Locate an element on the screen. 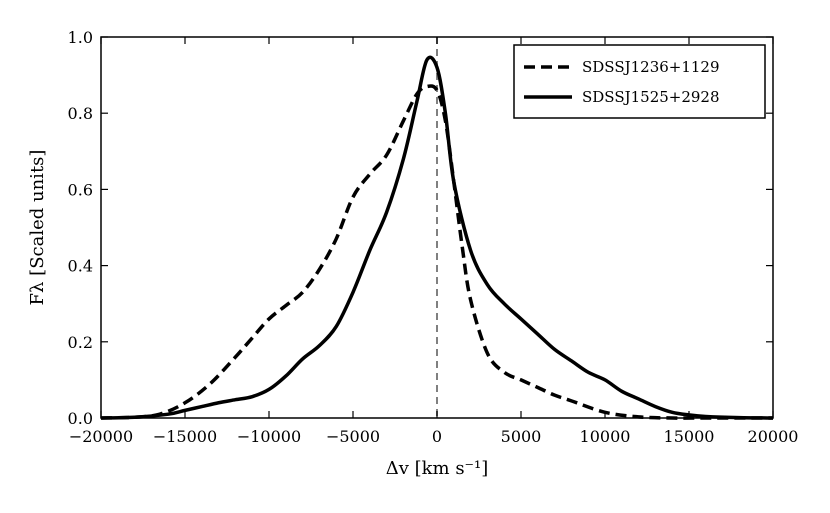 This screenshot has height=513, width=830. legend: SDSSJ1236+1129 SDSSJ1525+2928 is located at coordinates (639, 81).